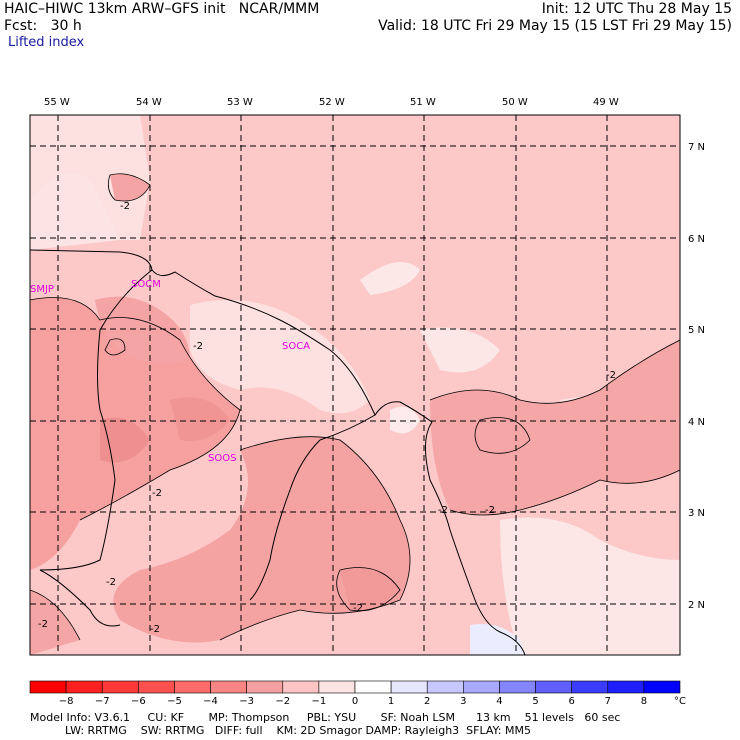  What do you see at coordinates (149, 102) in the screenshot?
I see `lon-label: 54 W` at bounding box center [149, 102].